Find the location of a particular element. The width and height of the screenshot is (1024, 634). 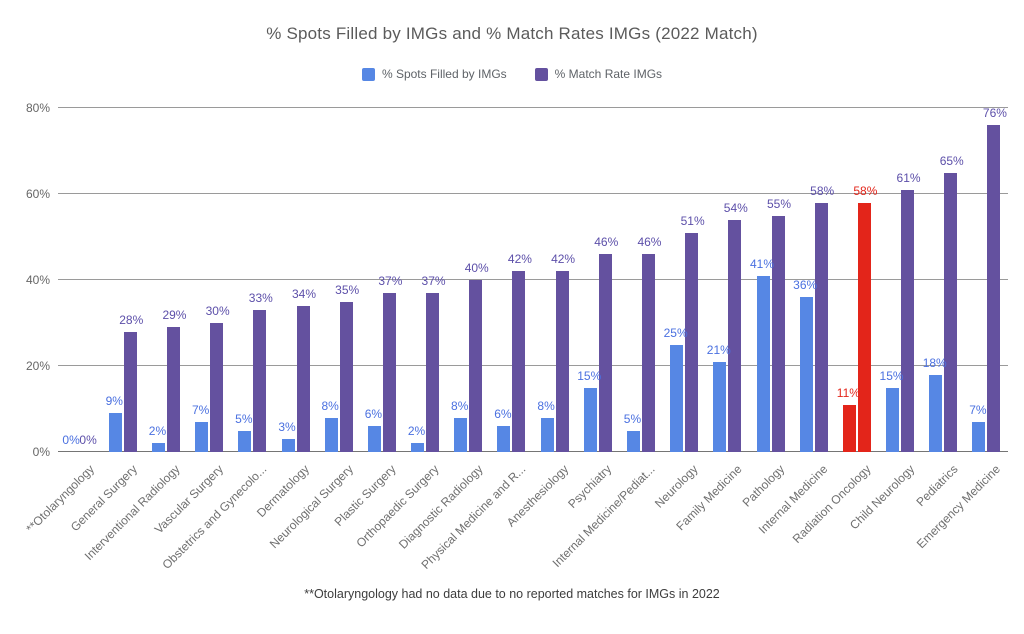

x-axis-label: Emergency Medicine is located at coordinates (959, 507).